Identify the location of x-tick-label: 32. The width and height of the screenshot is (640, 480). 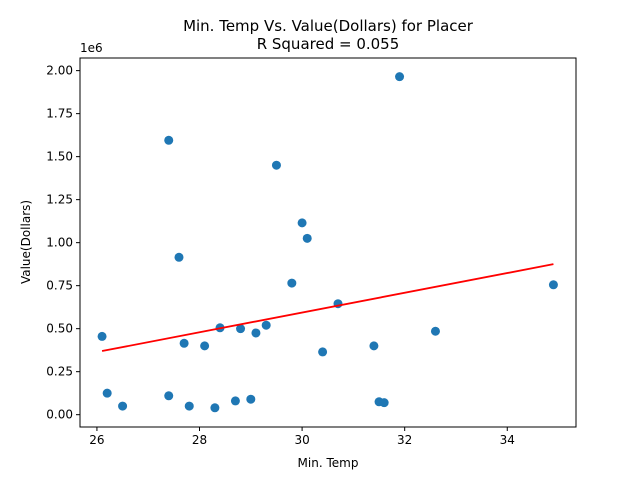
(404, 440).